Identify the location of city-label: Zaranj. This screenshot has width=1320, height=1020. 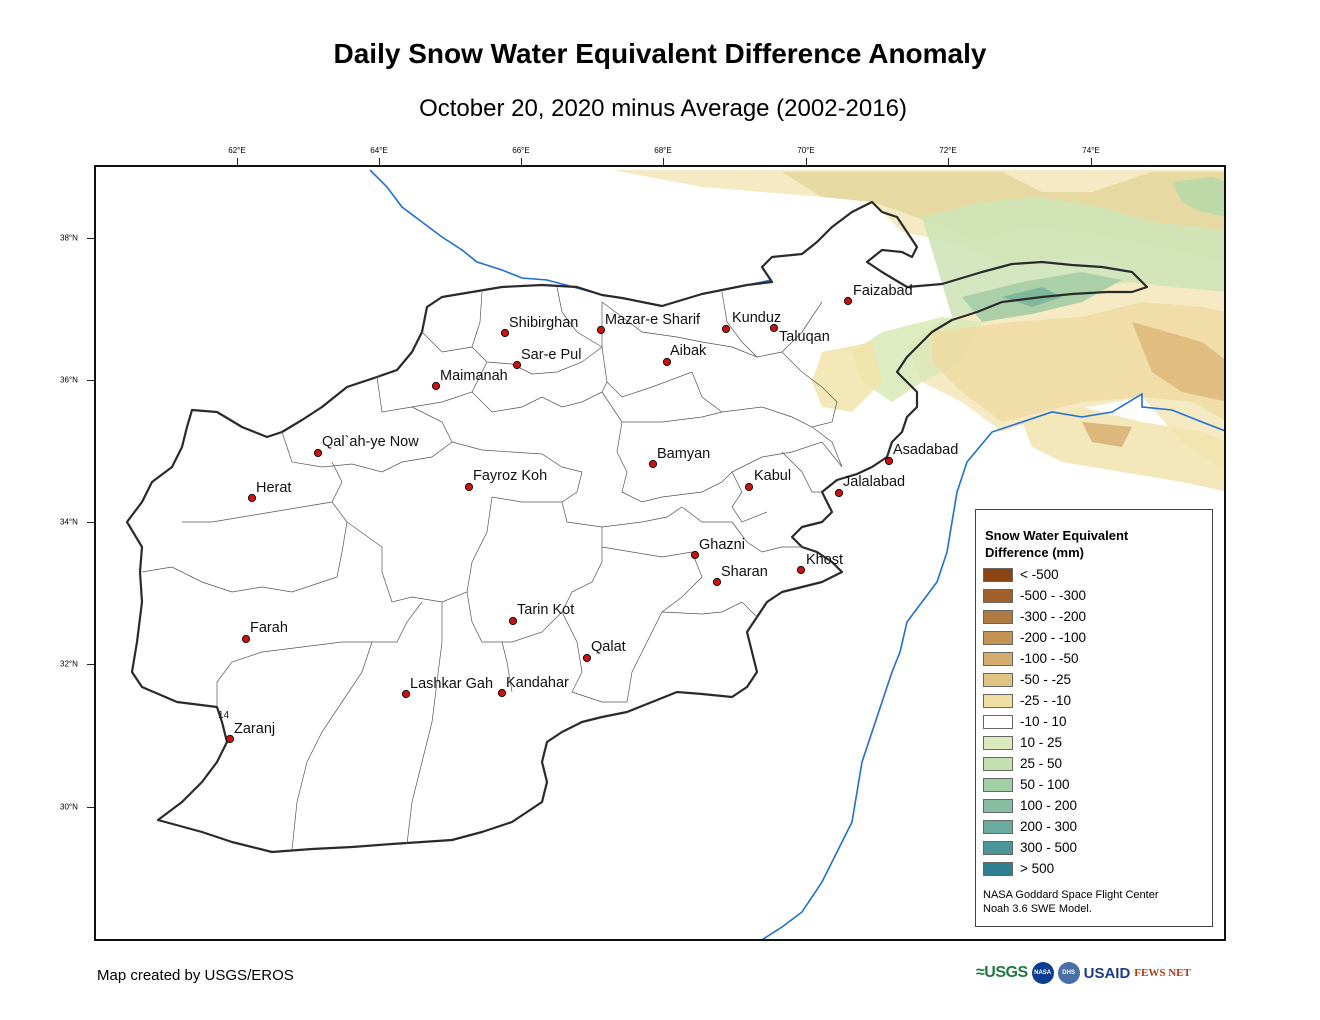
(254, 729).